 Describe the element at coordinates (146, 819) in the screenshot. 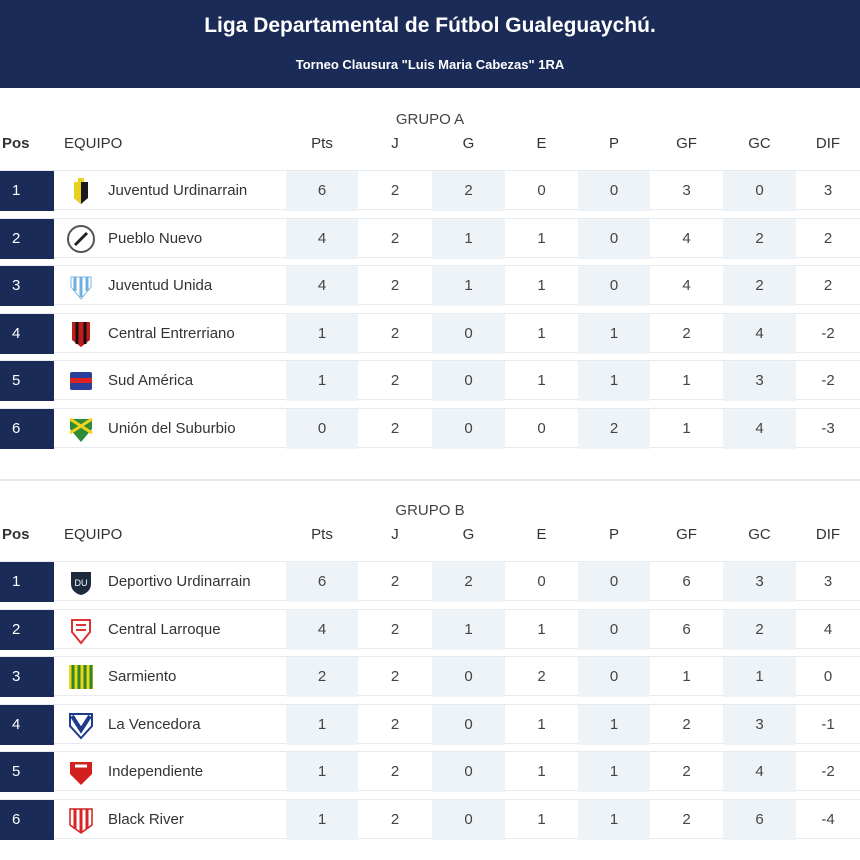

I see `team-name: Black River` at that location.